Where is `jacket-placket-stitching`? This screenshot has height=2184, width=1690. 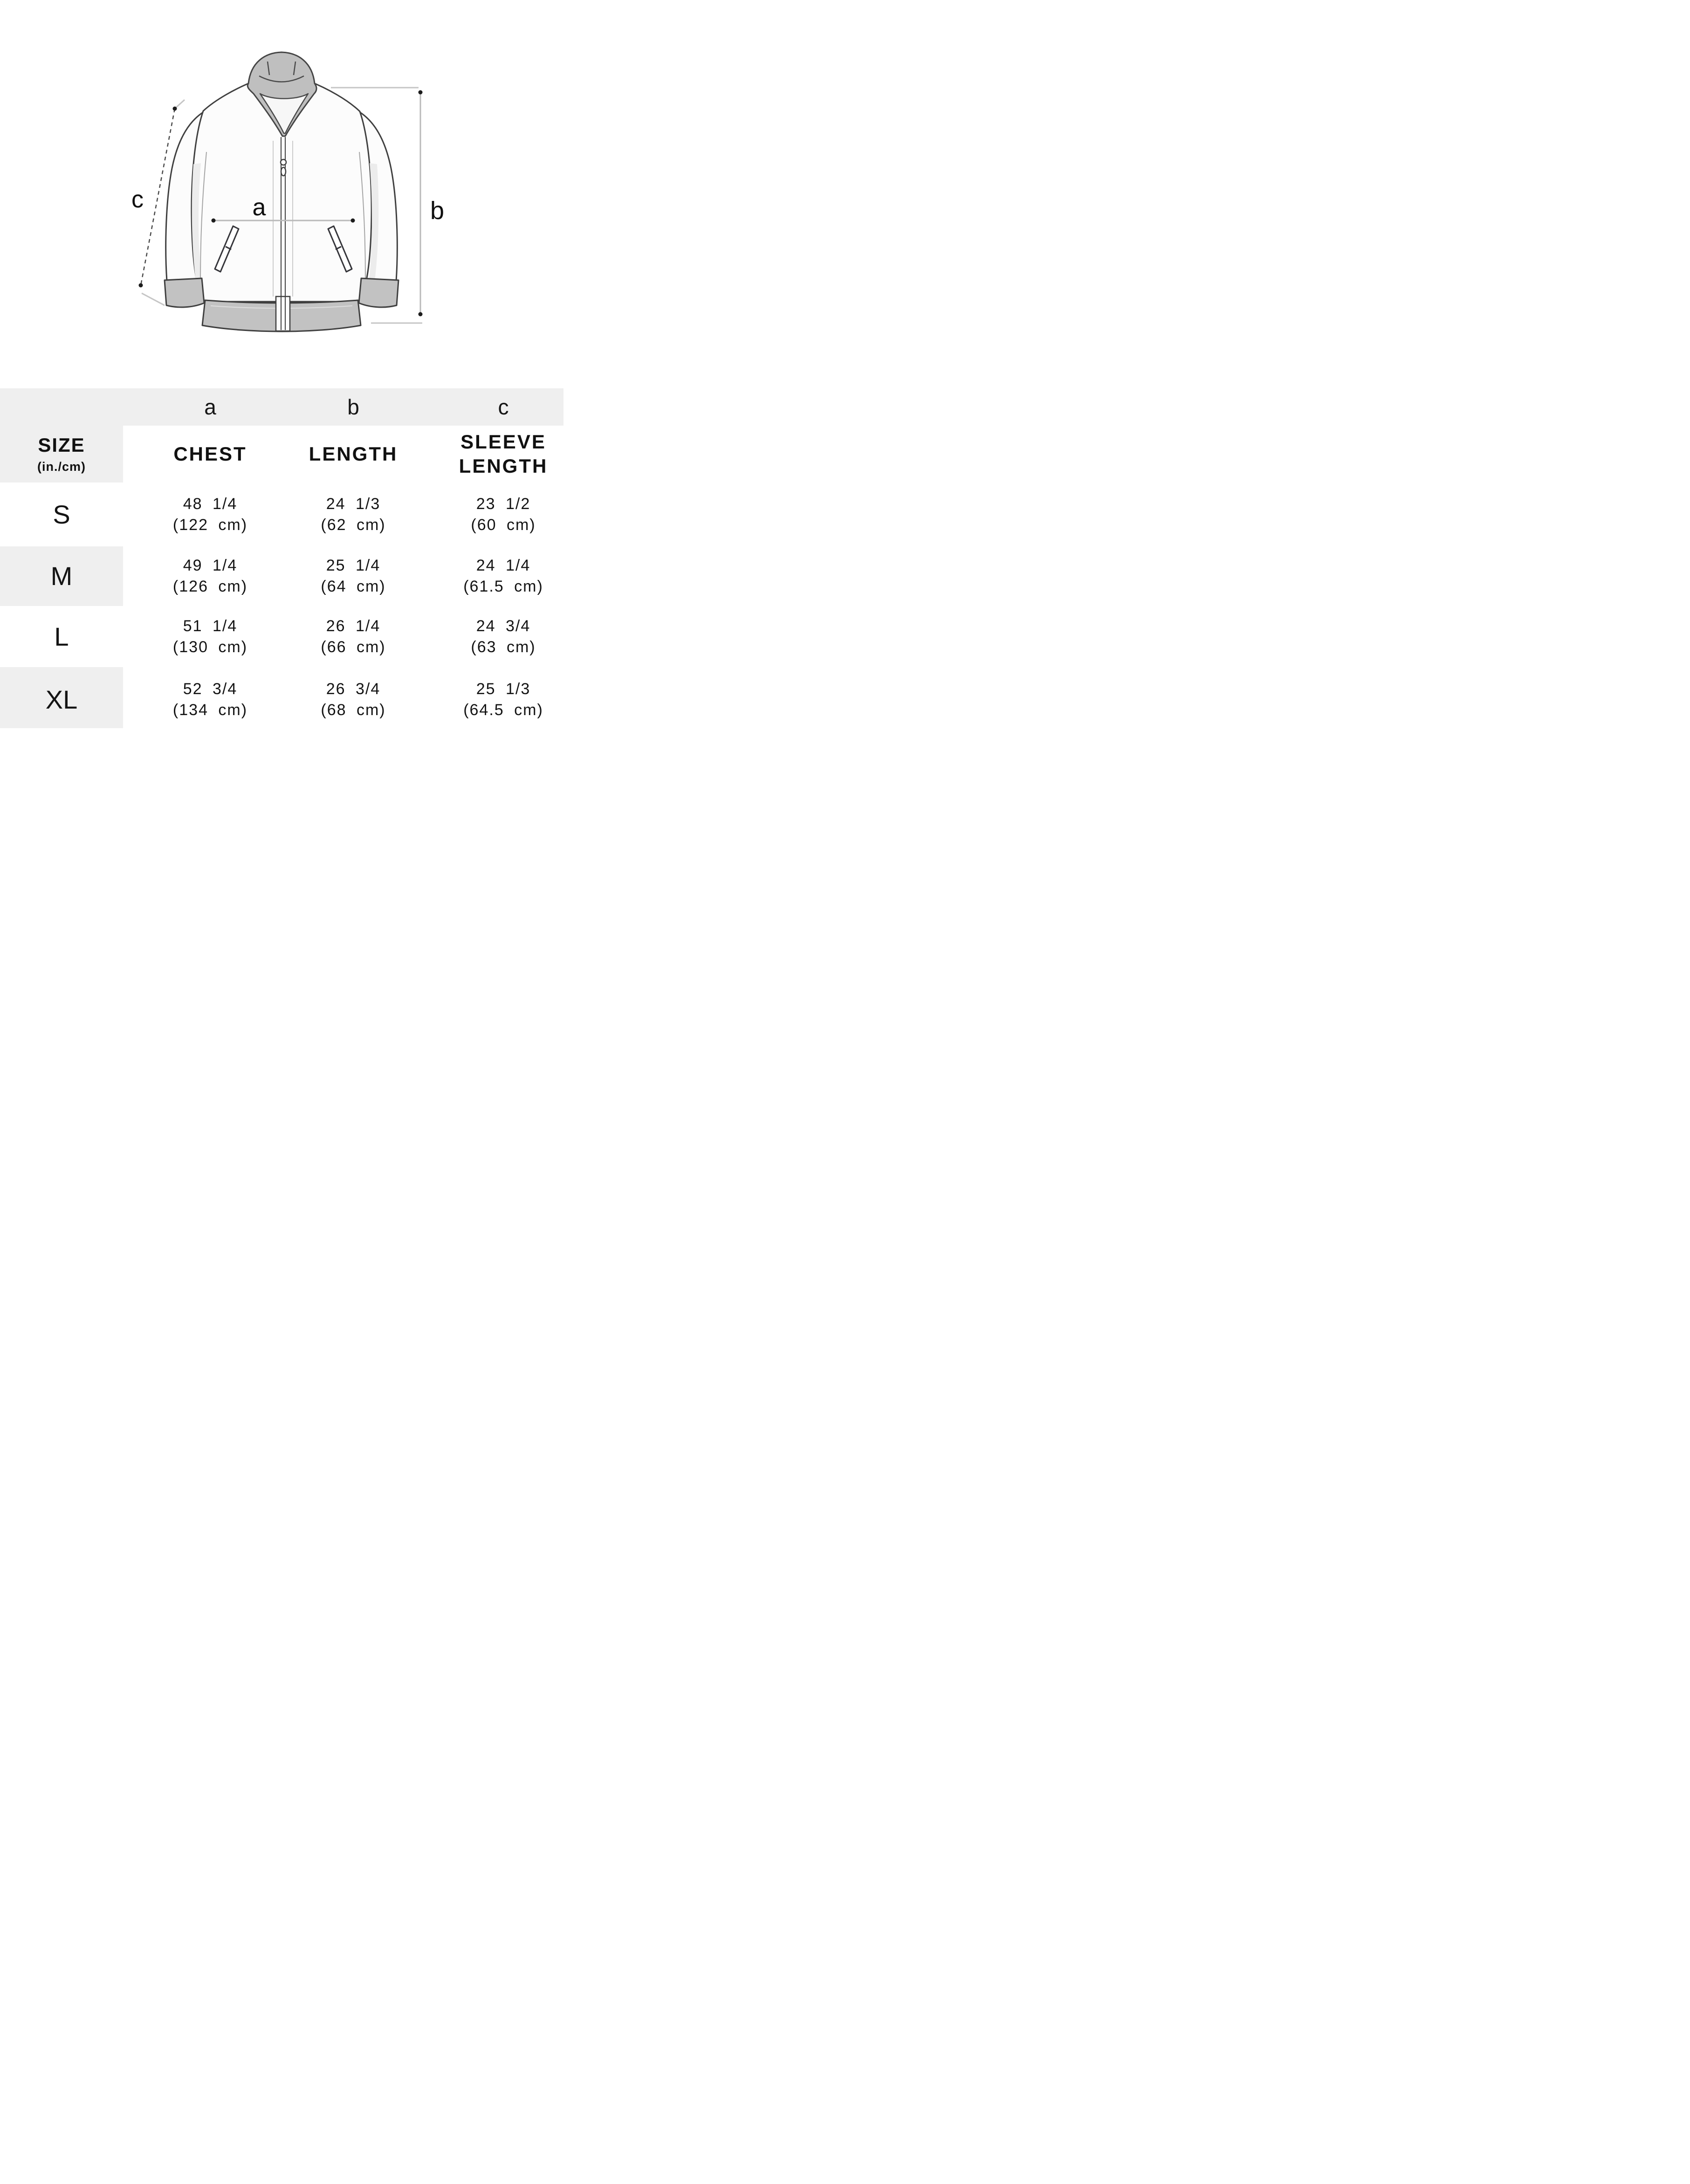
jacket-placket-stitching is located at coordinates (283, 218).